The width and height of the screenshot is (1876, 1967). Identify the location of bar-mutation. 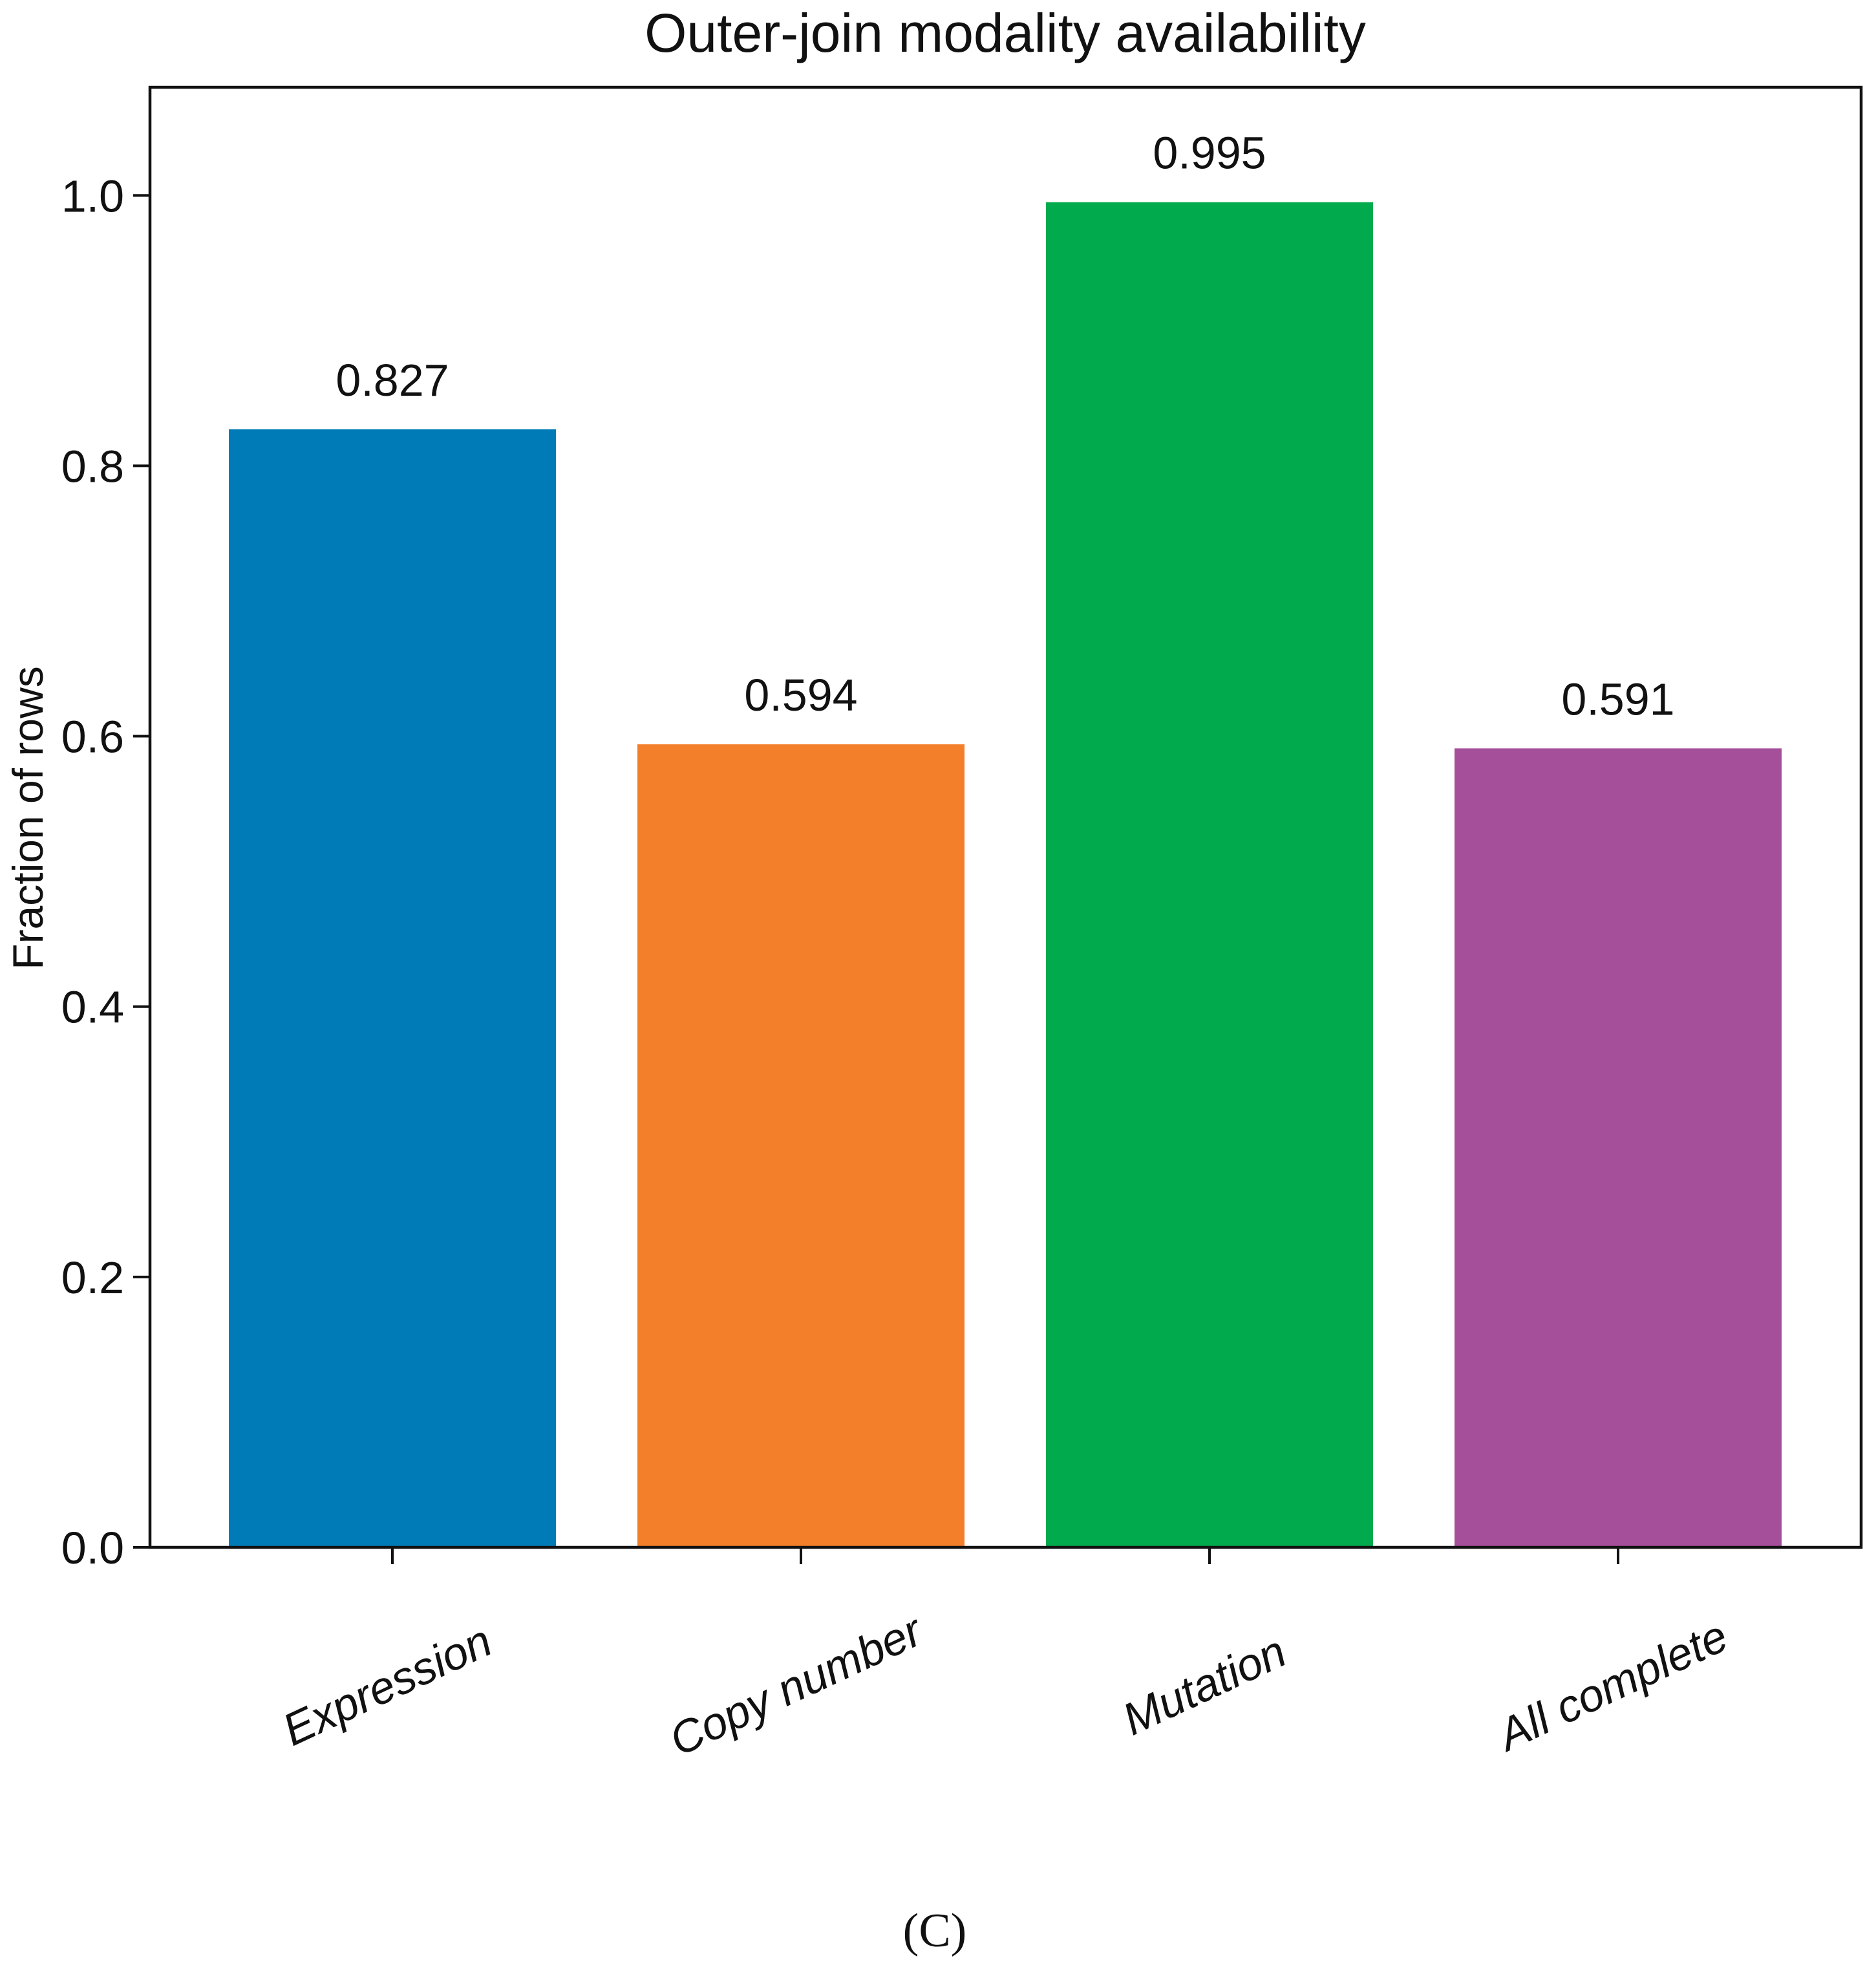
(1210, 875).